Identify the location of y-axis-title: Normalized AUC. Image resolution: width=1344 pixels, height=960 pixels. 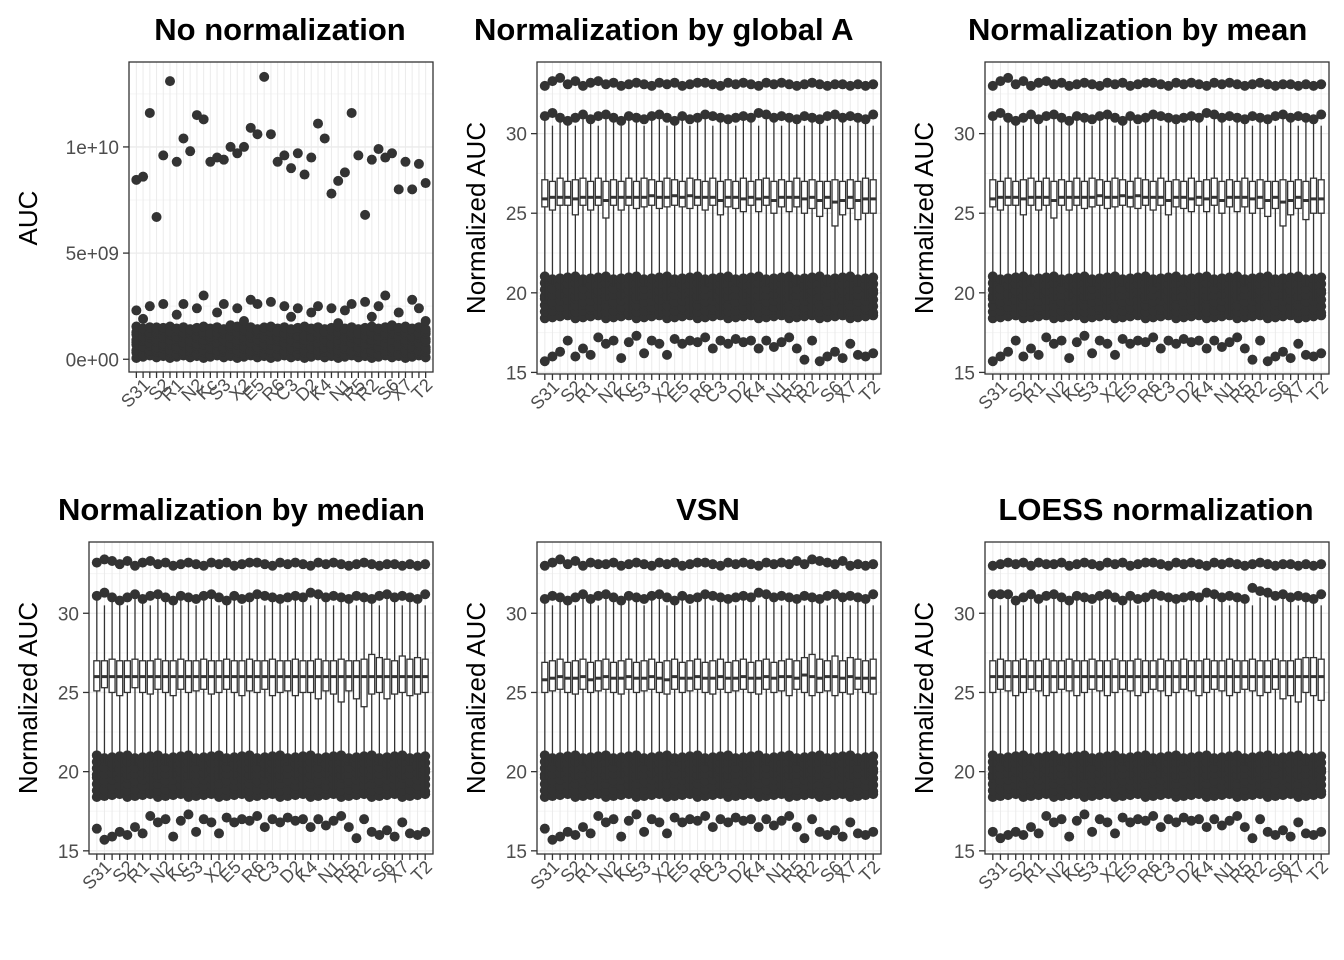
(924, 698).